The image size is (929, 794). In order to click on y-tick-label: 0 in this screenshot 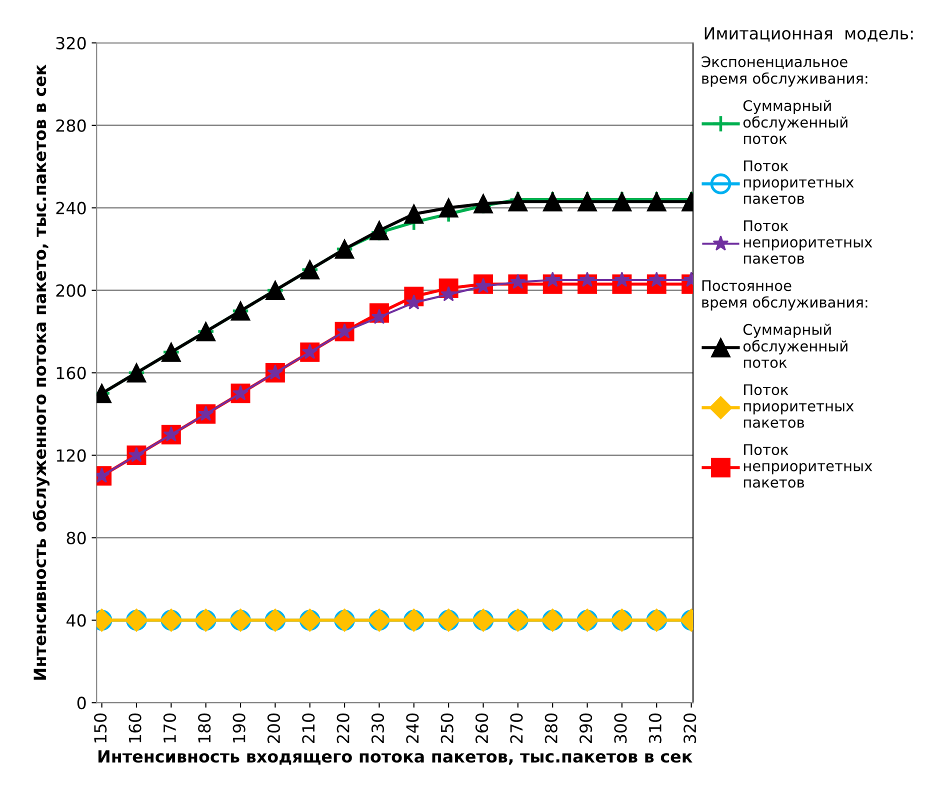, I will do `click(81, 703)`.